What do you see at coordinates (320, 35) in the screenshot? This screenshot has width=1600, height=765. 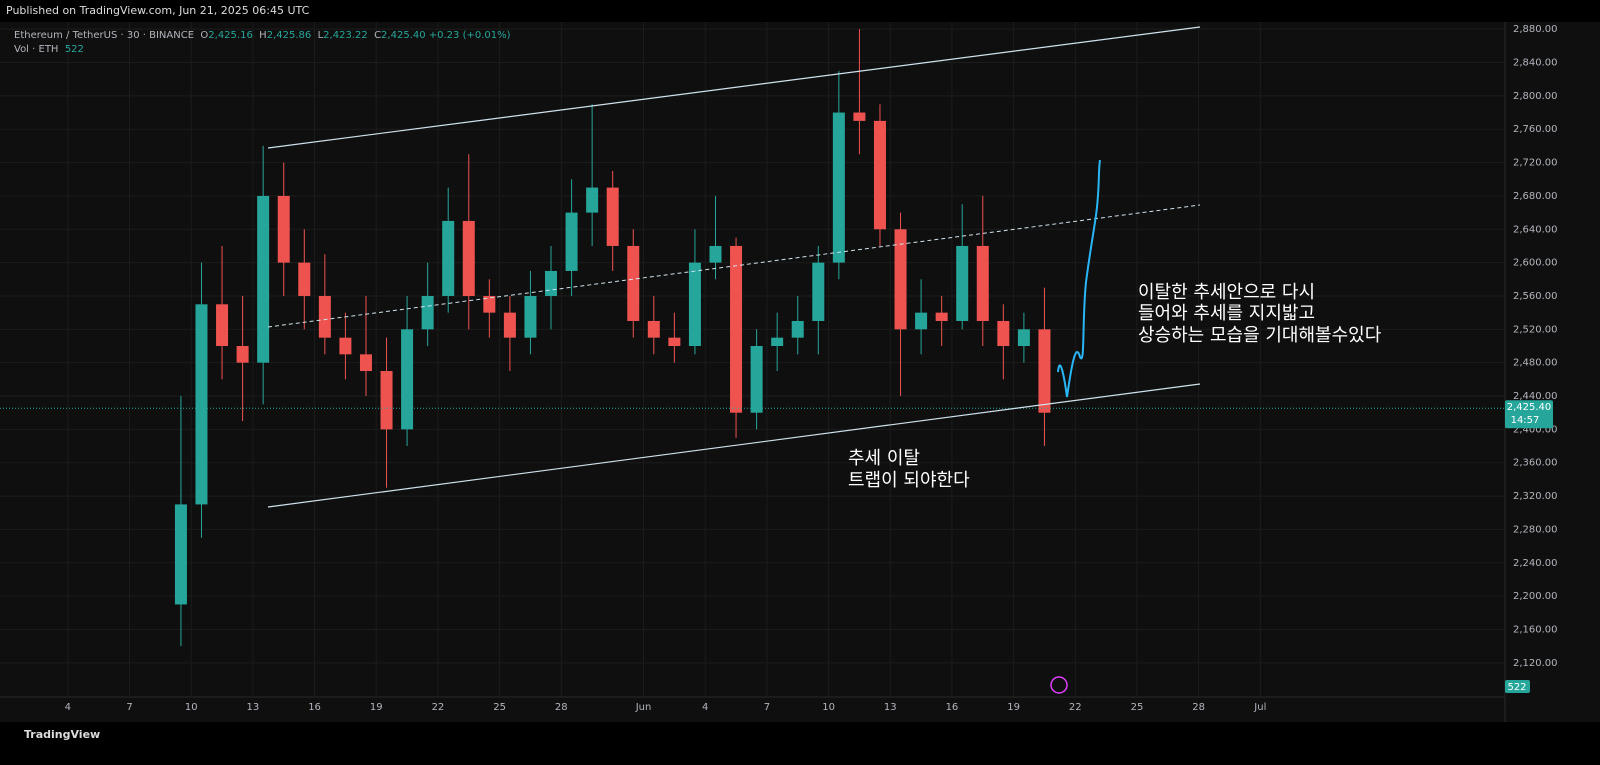 I see `l-label: L` at bounding box center [320, 35].